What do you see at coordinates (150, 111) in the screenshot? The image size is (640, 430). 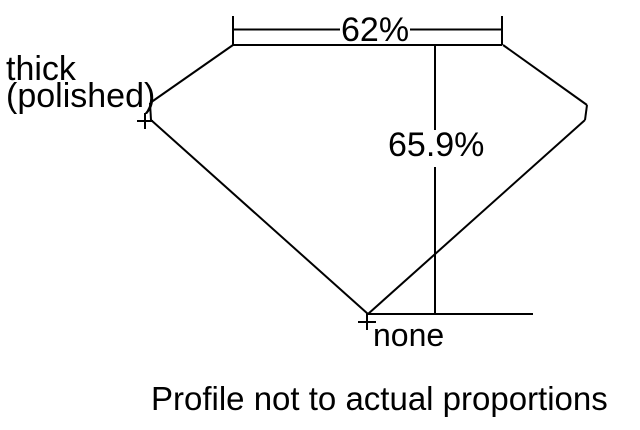 I see `girdle-left-line` at bounding box center [150, 111].